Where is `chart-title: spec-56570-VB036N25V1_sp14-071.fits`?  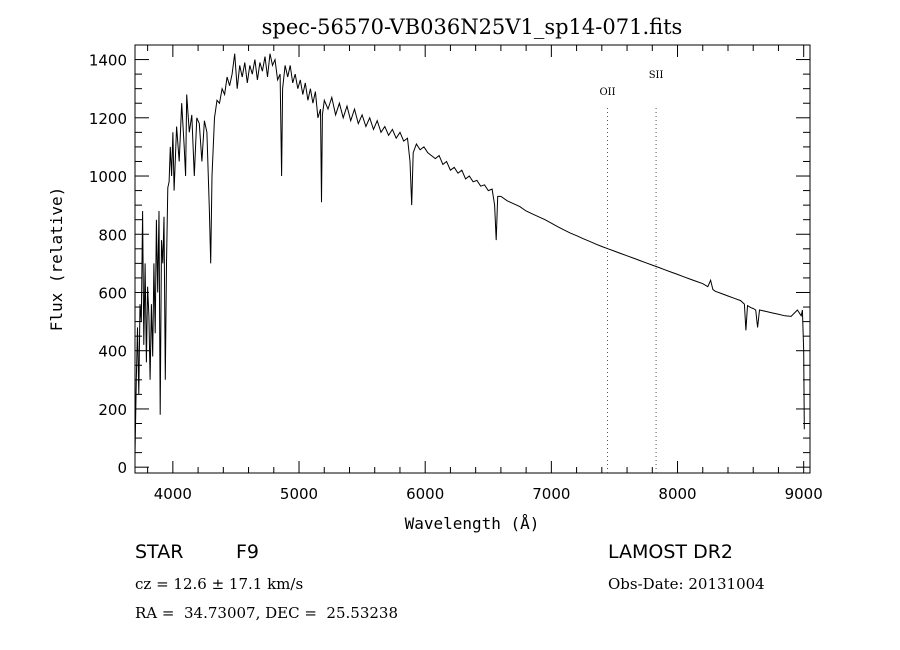 chart-title: spec-56570-VB036N25V1_sp14-071.fits is located at coordinates (472, 27).